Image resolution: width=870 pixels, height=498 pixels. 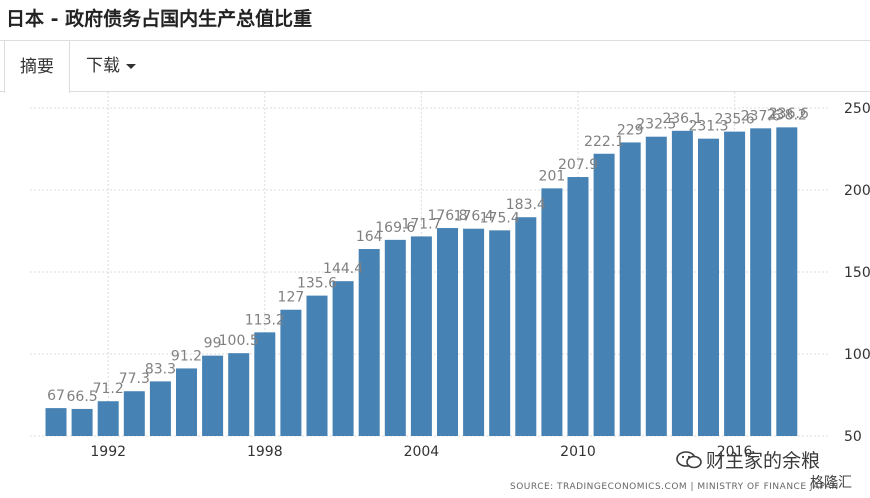 What do you see at coordinates (735, 120) in the screenshot?
I see `data-label: 235.6` at bounding box center [735, 120].